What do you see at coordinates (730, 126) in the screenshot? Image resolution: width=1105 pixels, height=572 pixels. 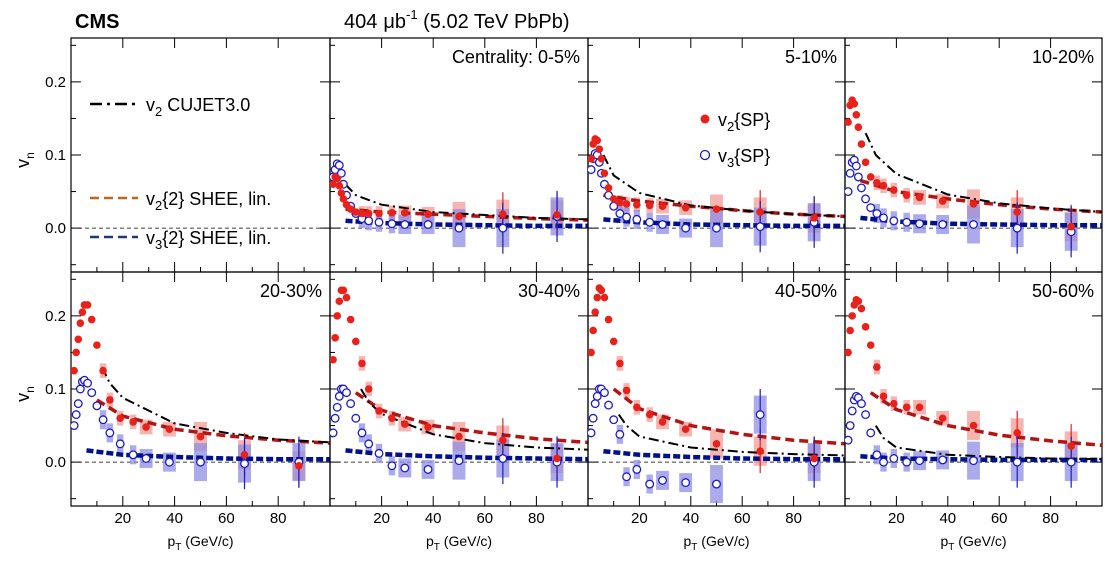 I see `legend-v2-text-sub: 2` at bounding box center [730, 126].